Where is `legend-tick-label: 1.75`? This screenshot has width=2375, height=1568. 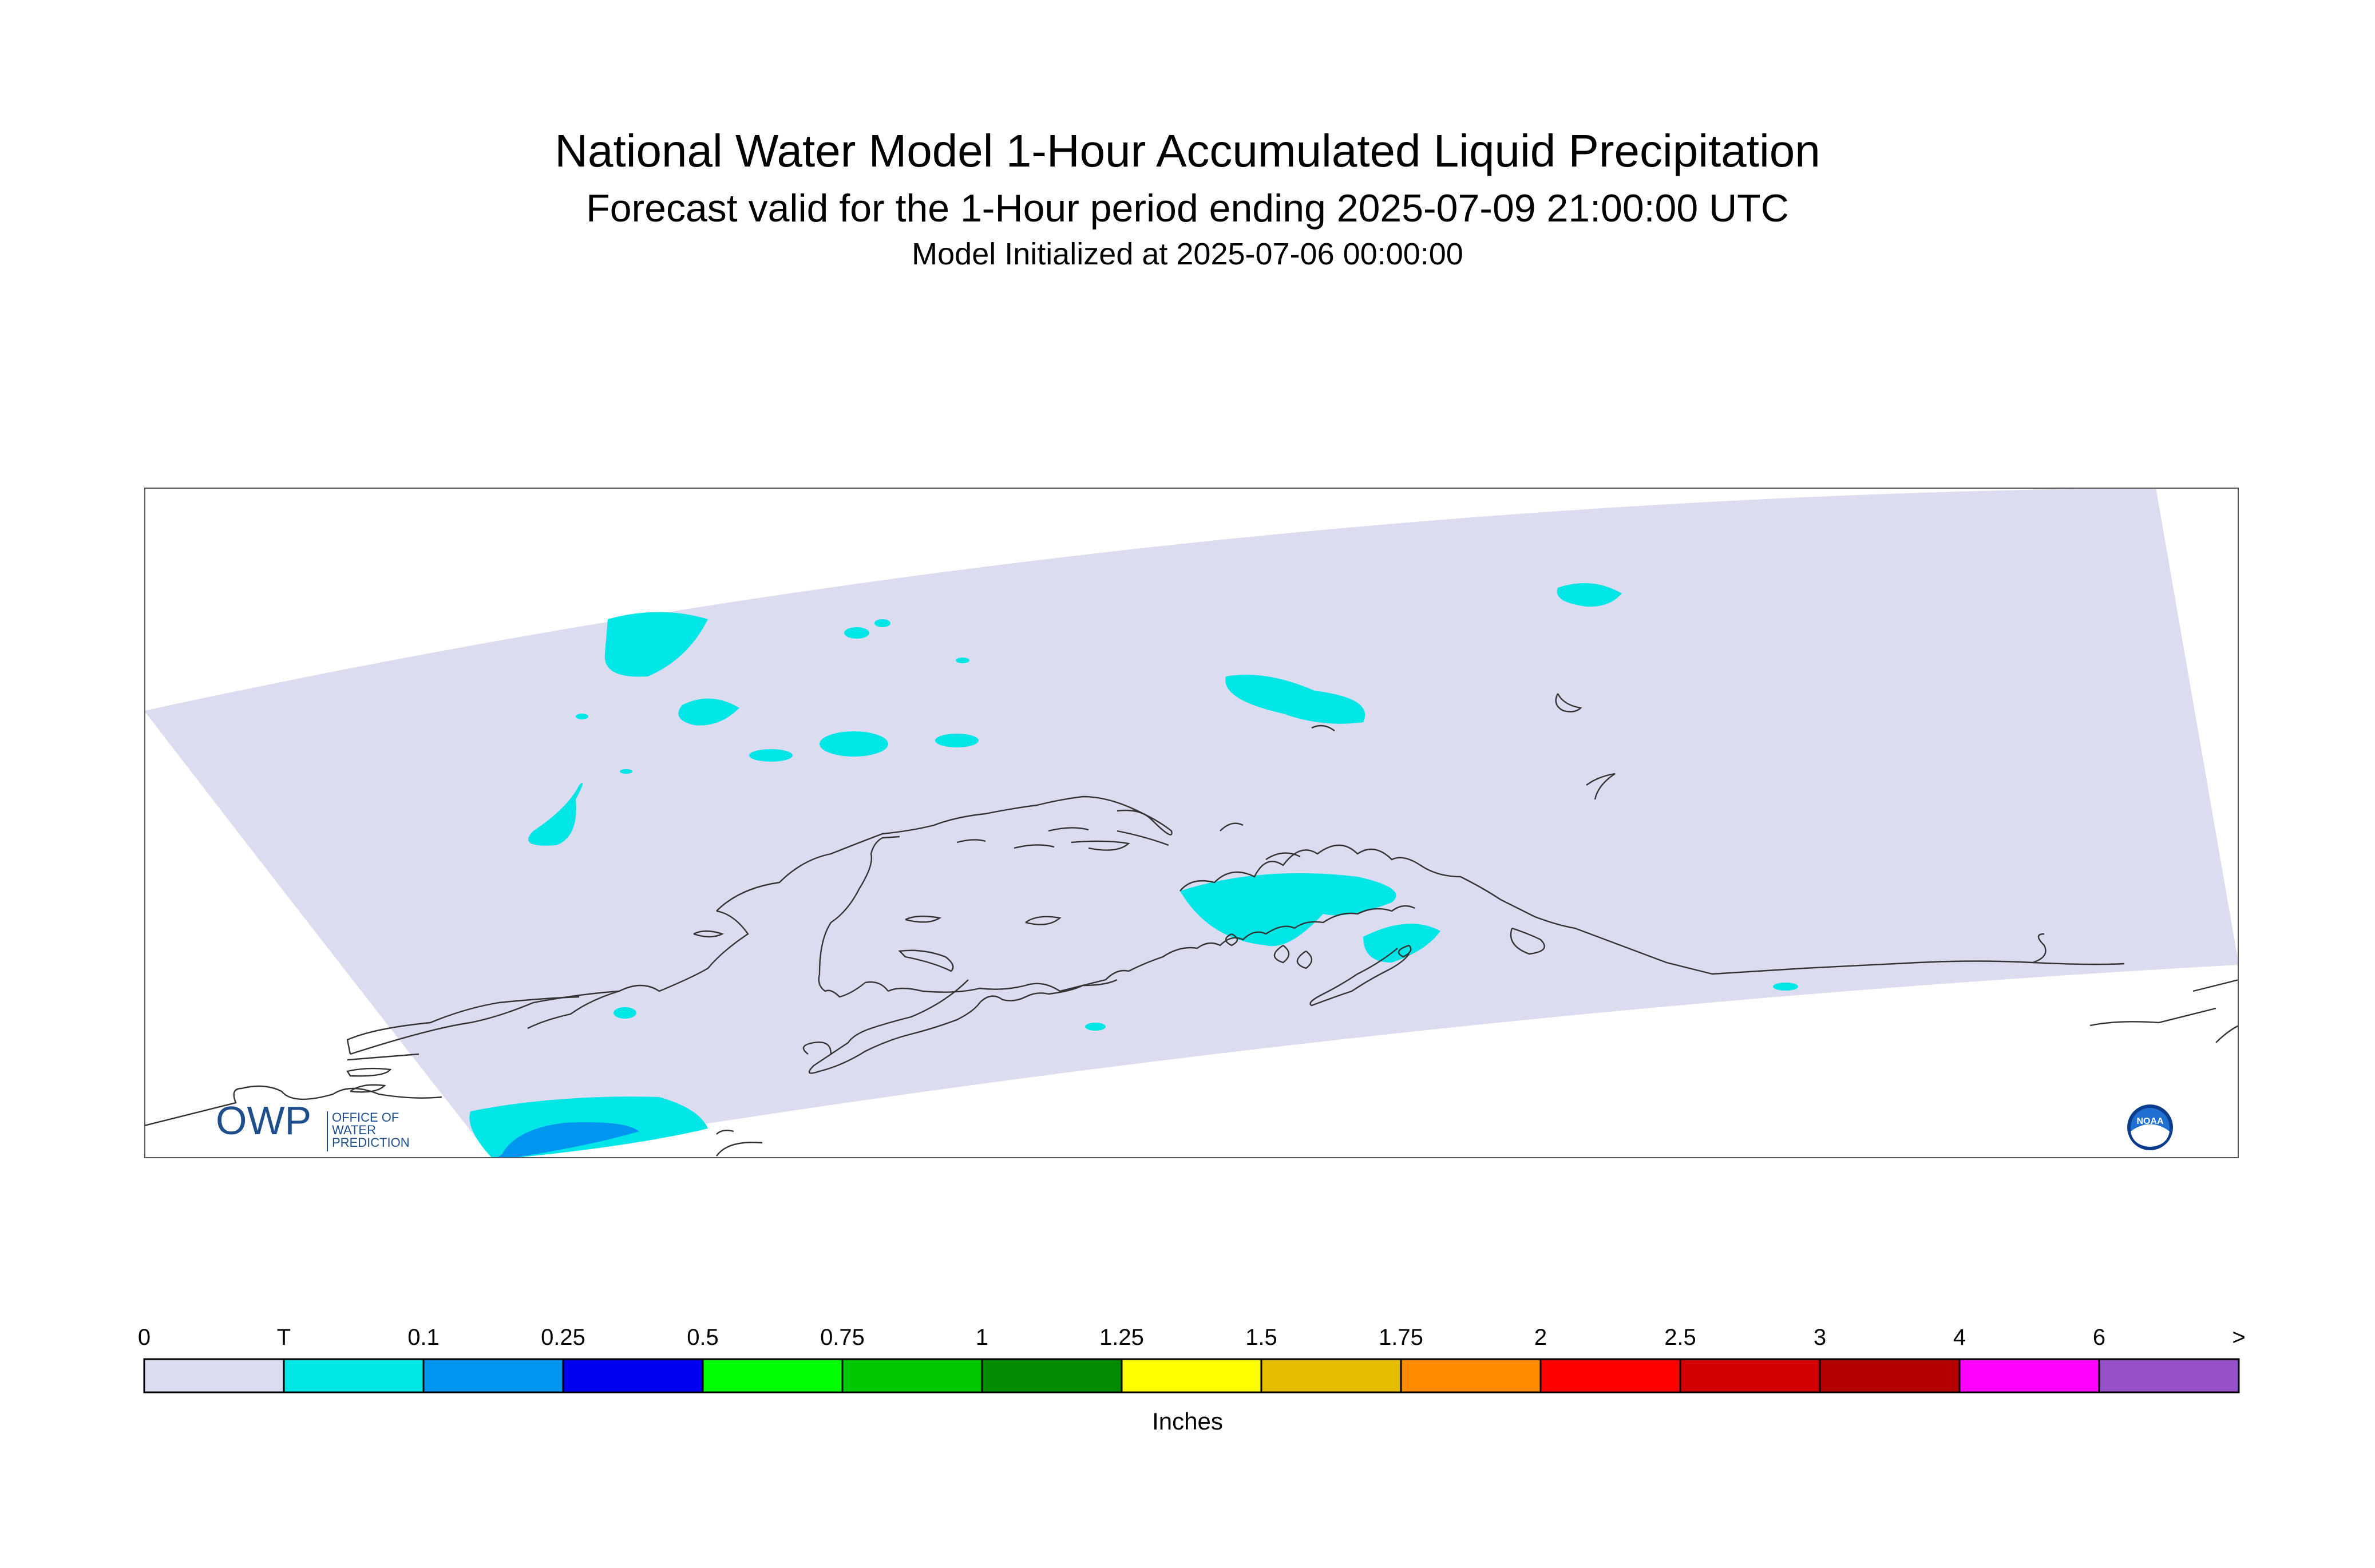 legend-tick-label: 1.75 is located at coordinates (1401, 1337).